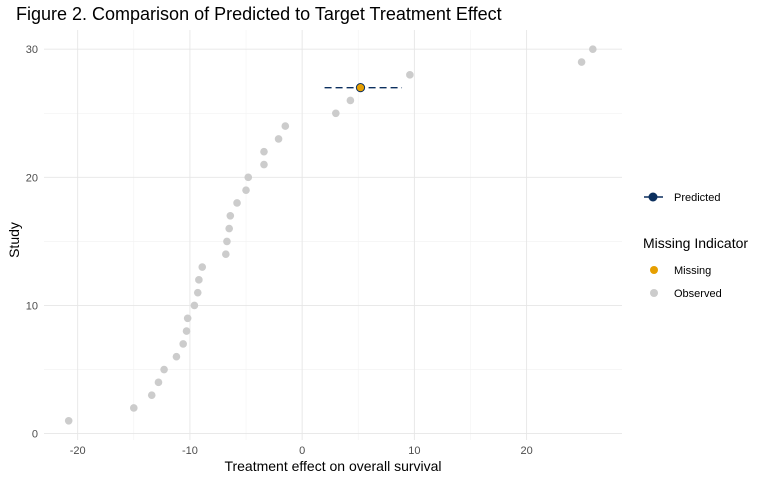 The image size is (768, 480). What do you see at coordinates (695, 243) in the screenshot?
I see `legend-title: Missing Indicator` at bounding box center [695, 243].